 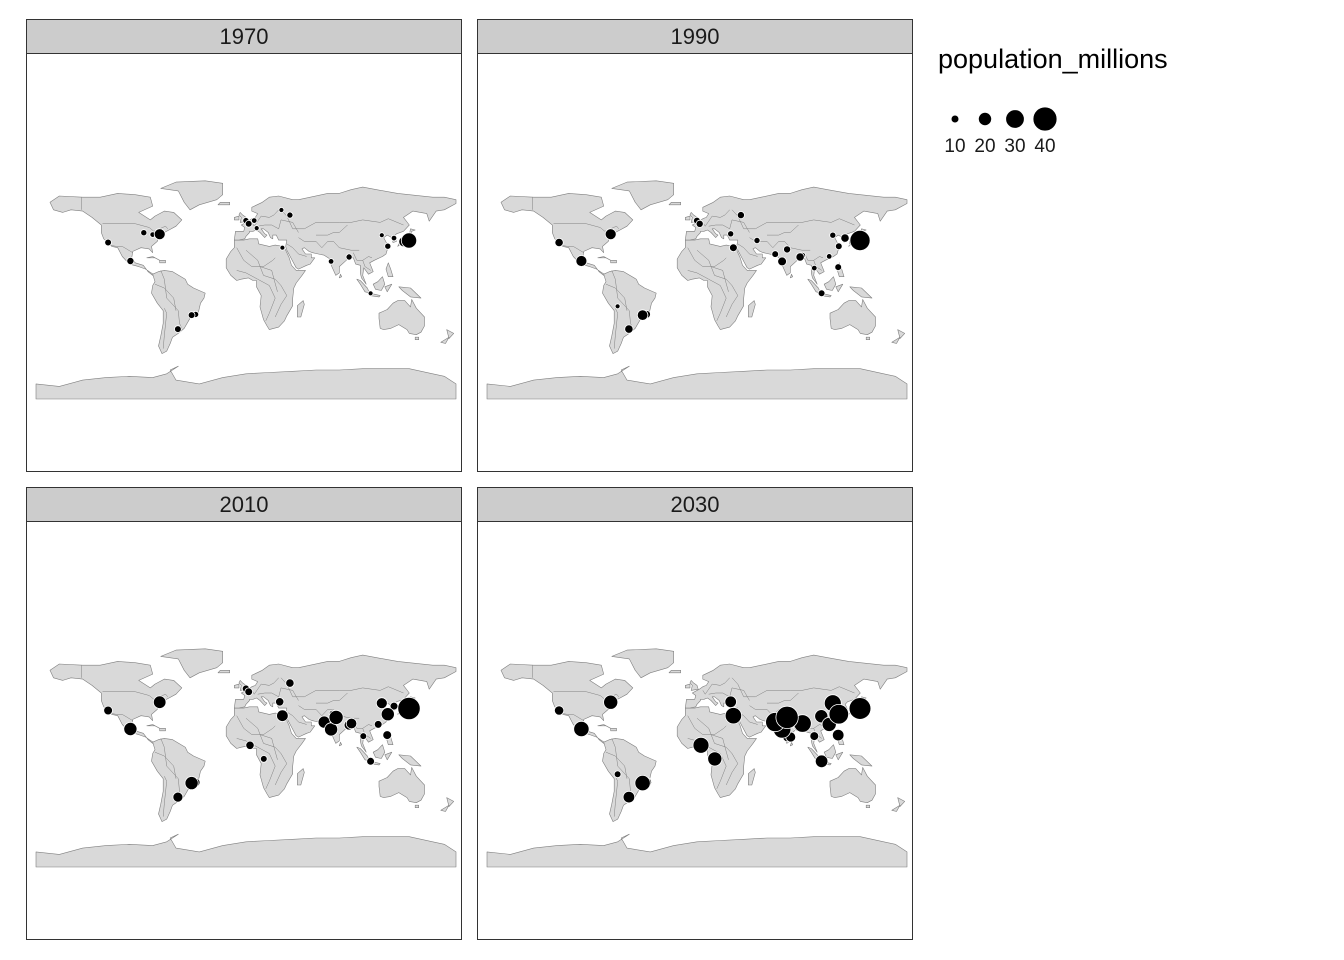 I want to click on facet-year-label: 1990, so click(x=695, y=36).